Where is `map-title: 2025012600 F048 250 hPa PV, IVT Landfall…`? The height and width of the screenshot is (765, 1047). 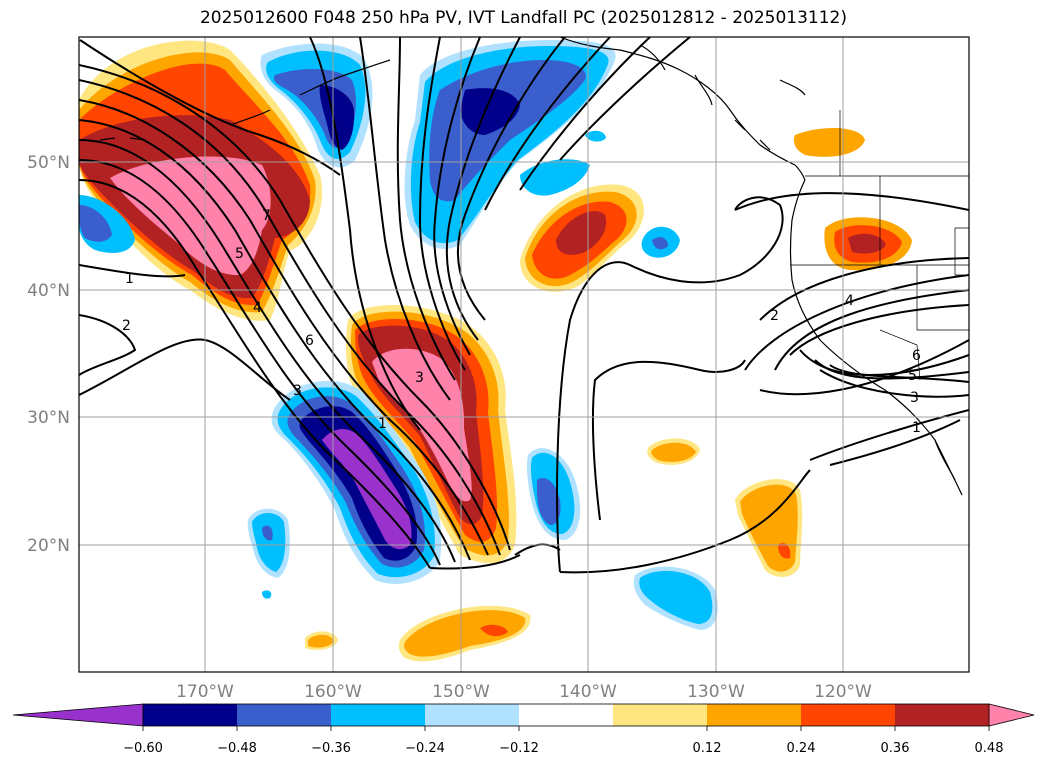
map-title: 2025012600 F048 250 hPa PV, IVT Landfall… is located at coordinates (523, 18).